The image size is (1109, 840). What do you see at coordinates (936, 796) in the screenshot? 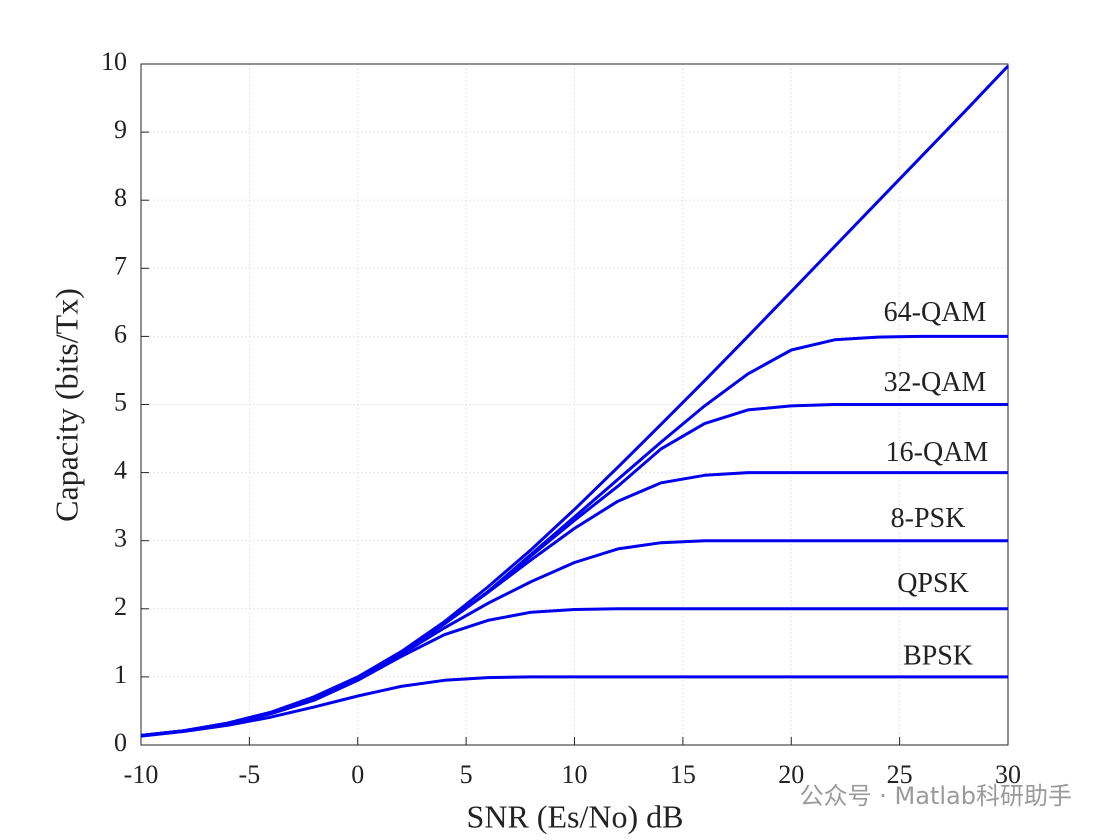
I see `watermark: 公众号 · Matlab科研助手` at bounding box center [936, 796].